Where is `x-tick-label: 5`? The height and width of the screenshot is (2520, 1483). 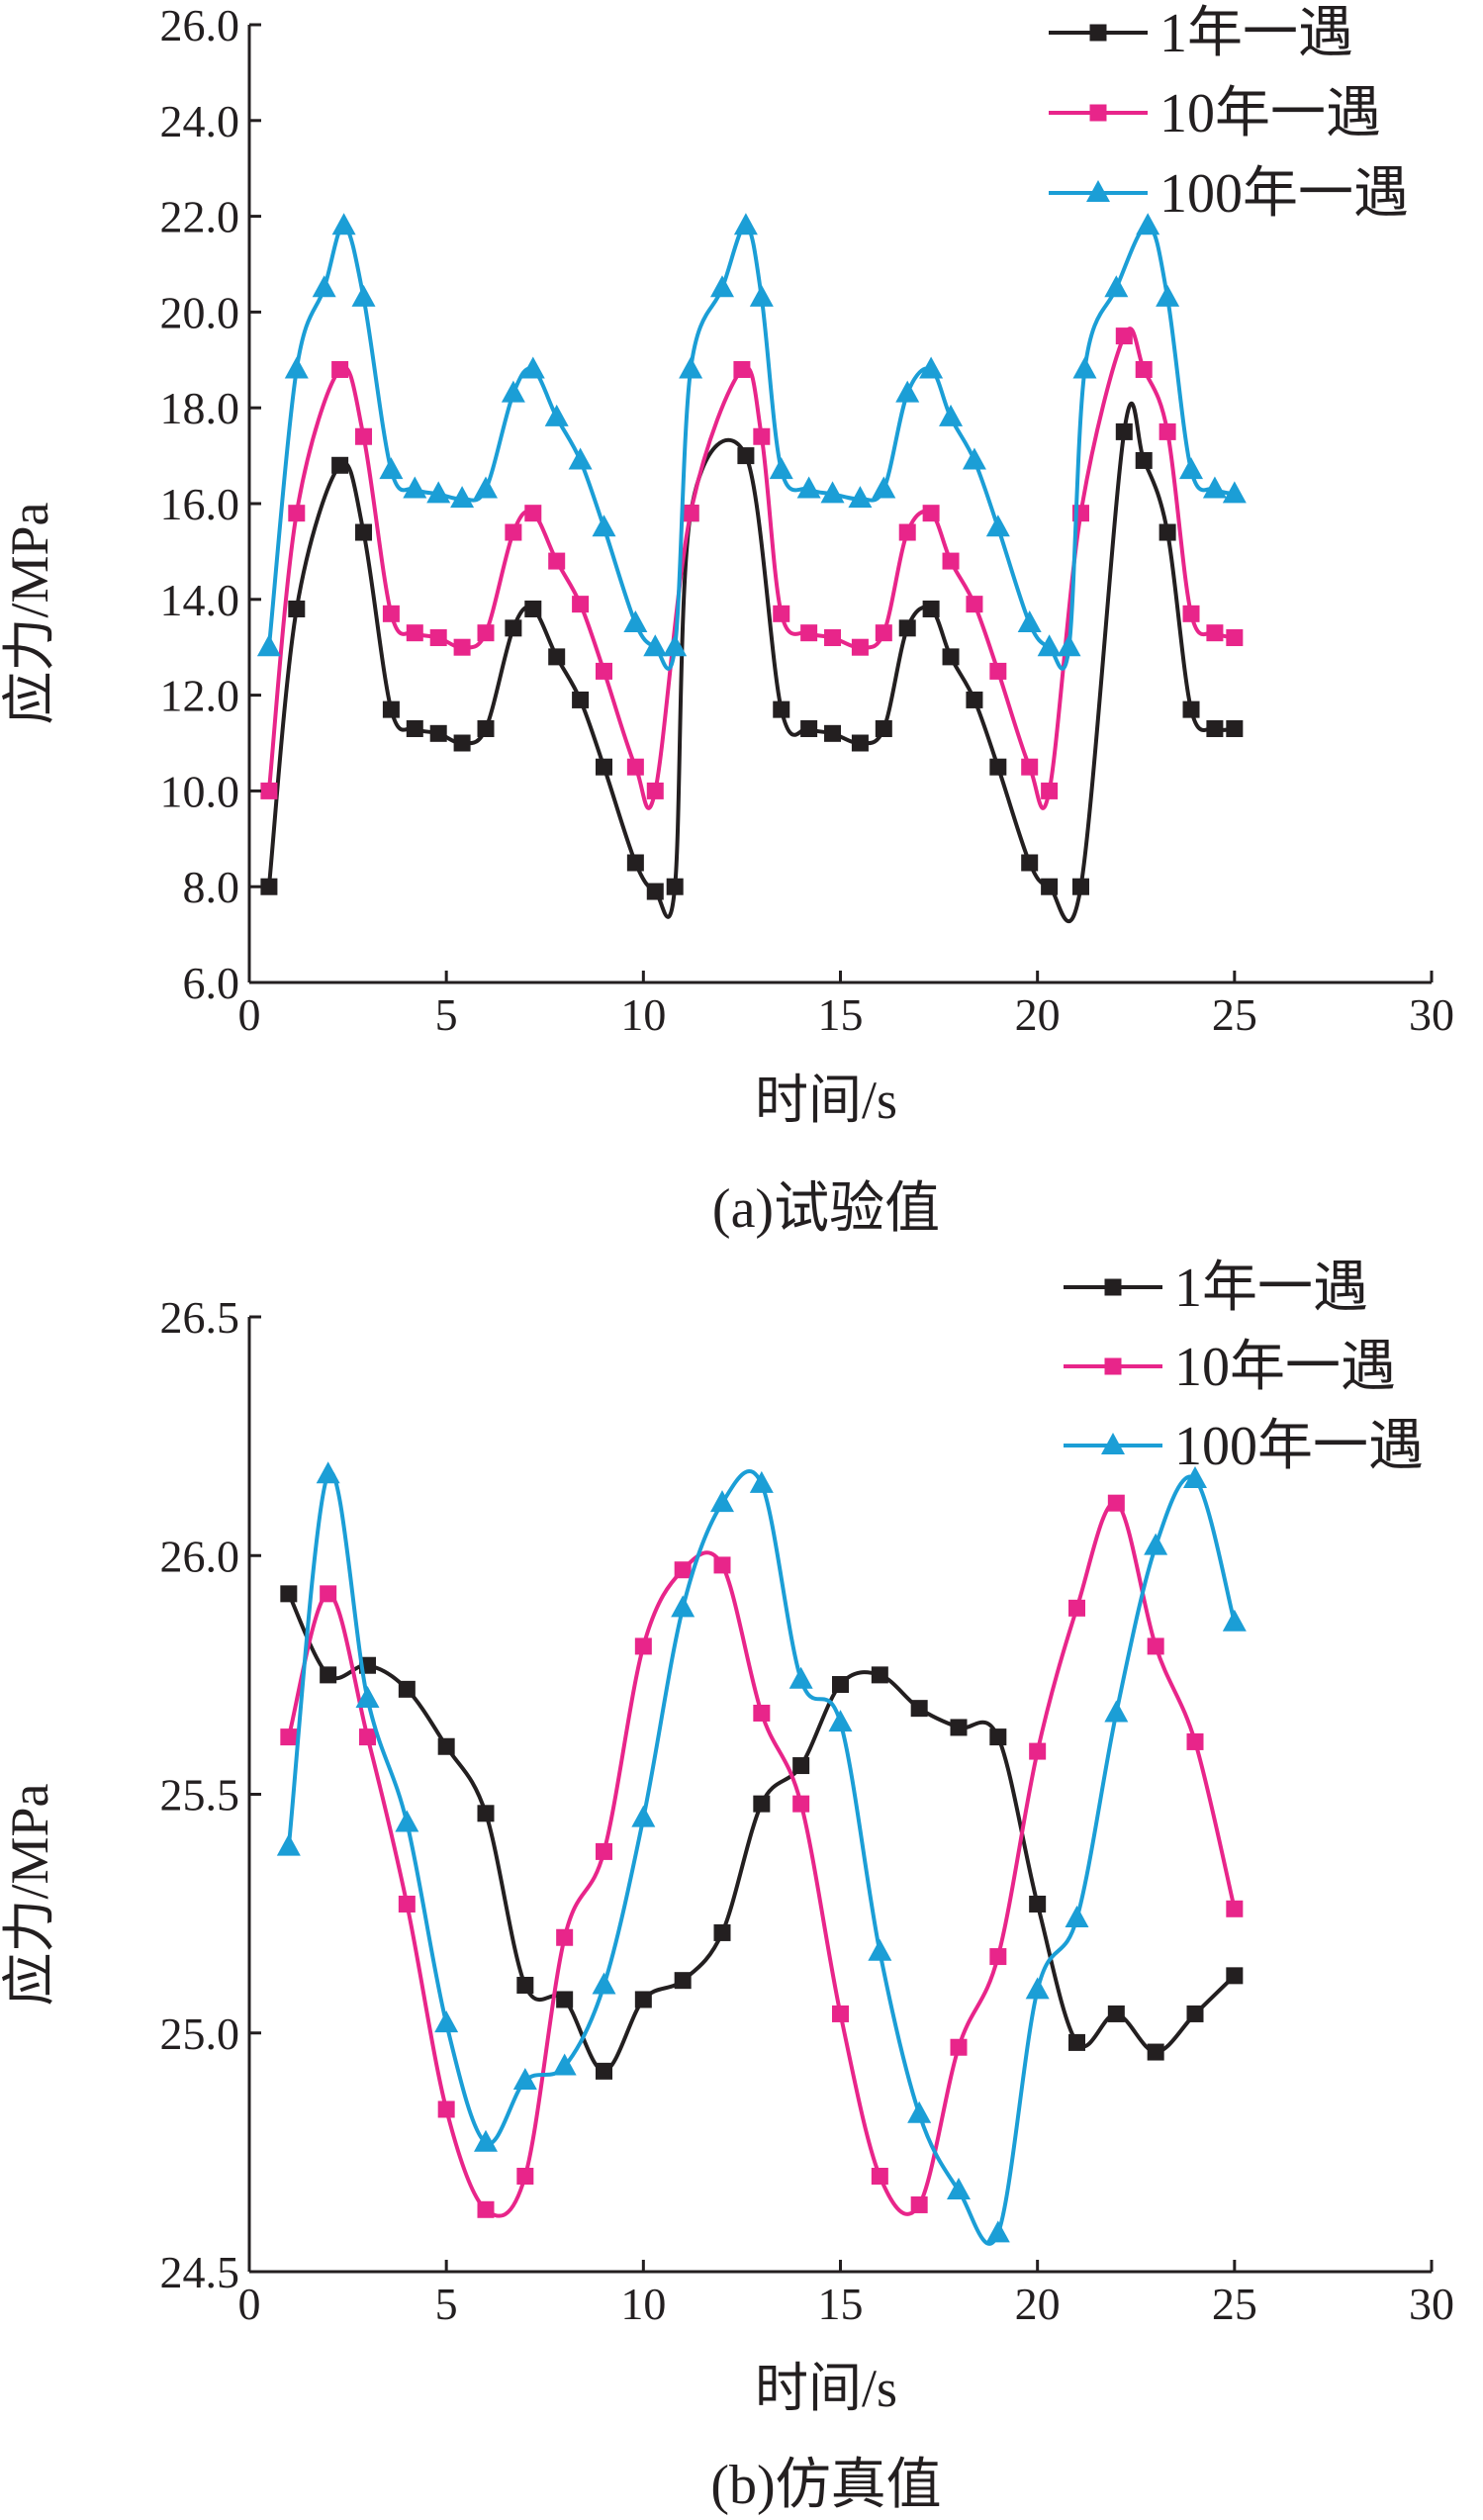 x-tick-label: 5 is located at coordinates (446, 1014).